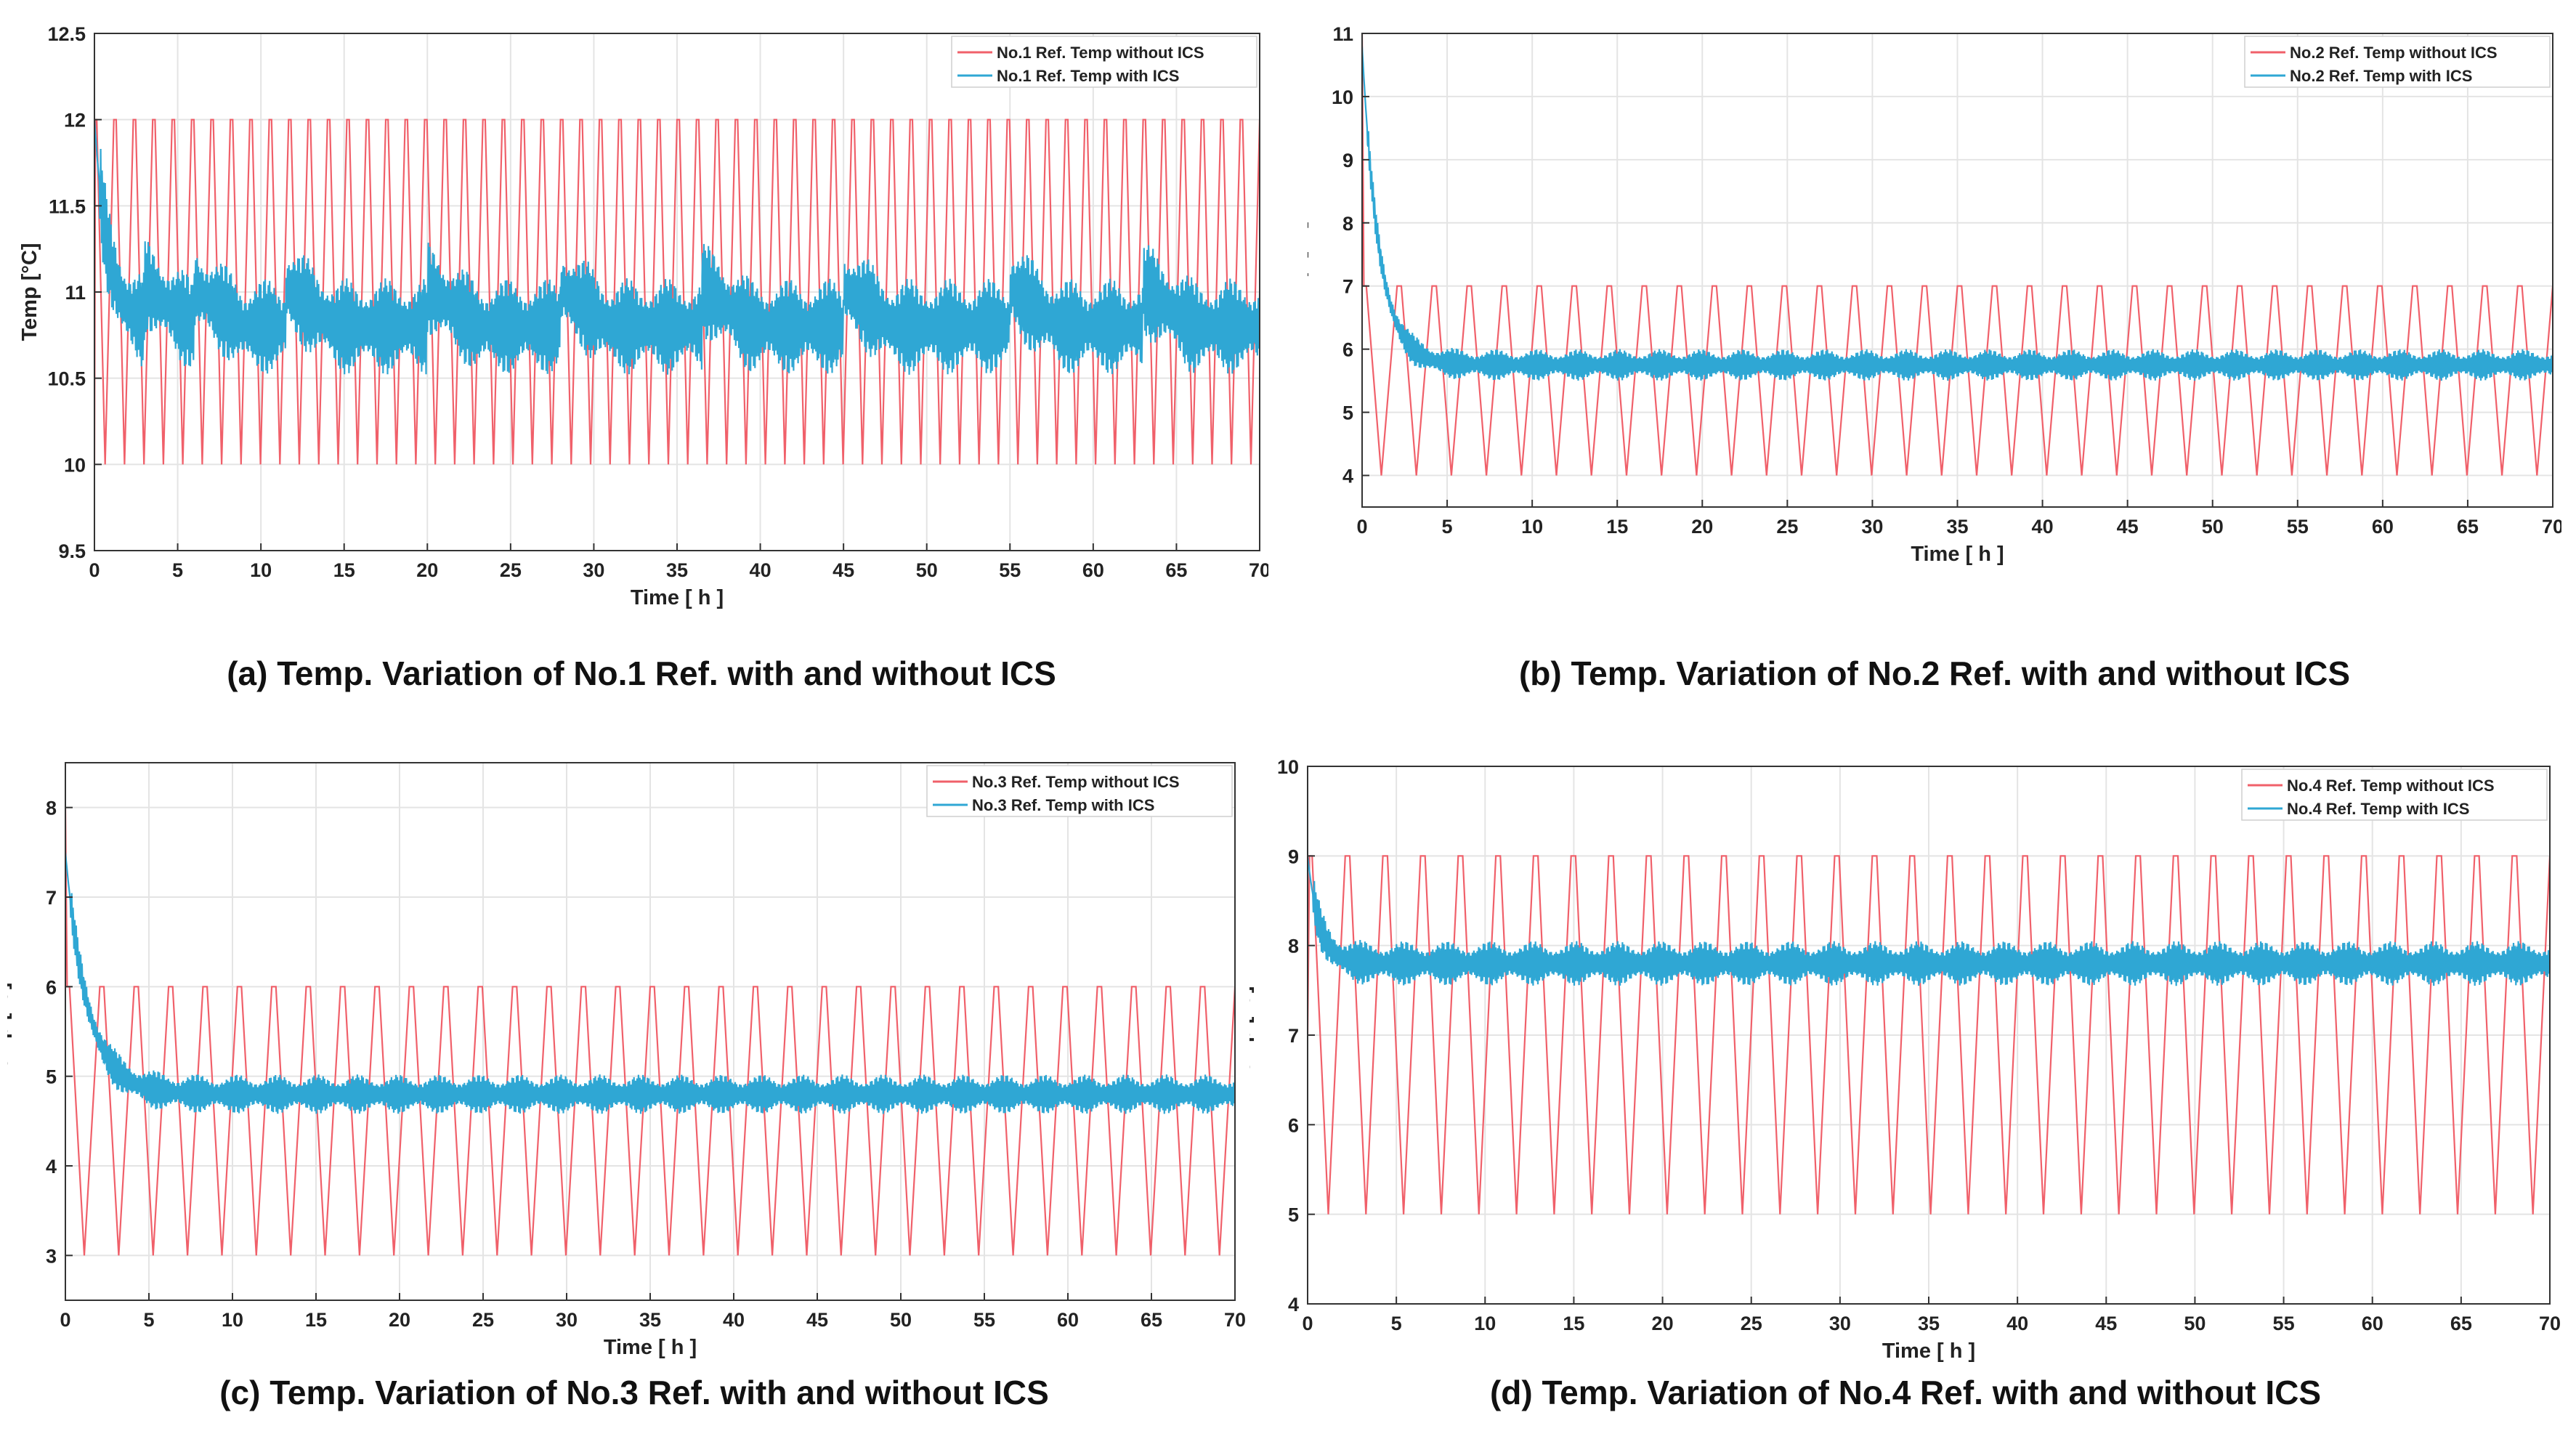  Describe the element at coordinates (677, 247) in the screenshot. I see `series-with-ics-a` at that location.